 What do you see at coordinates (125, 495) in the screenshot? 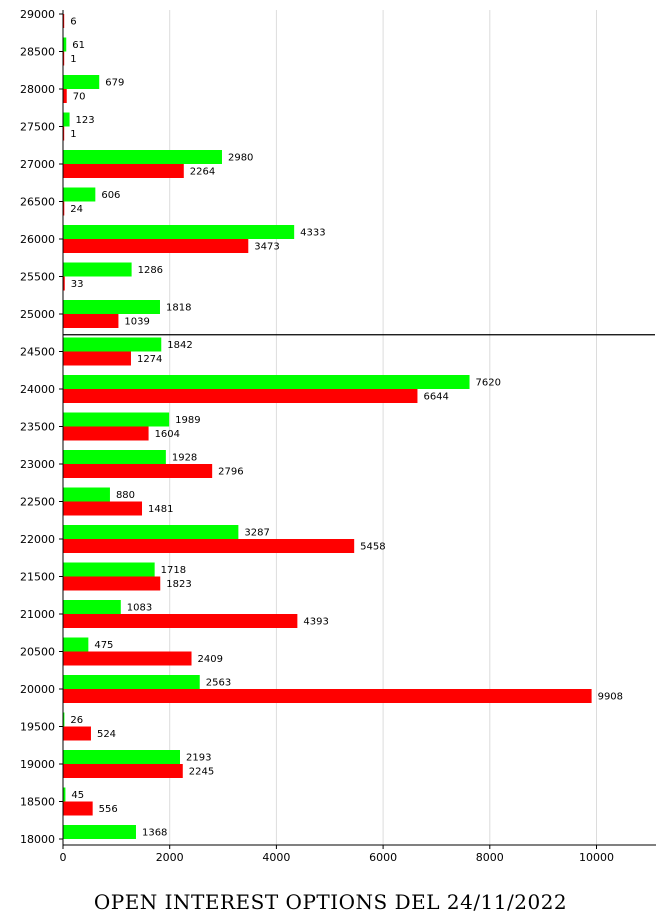
I see `data-label: 880` at bounding box center [125, 495].